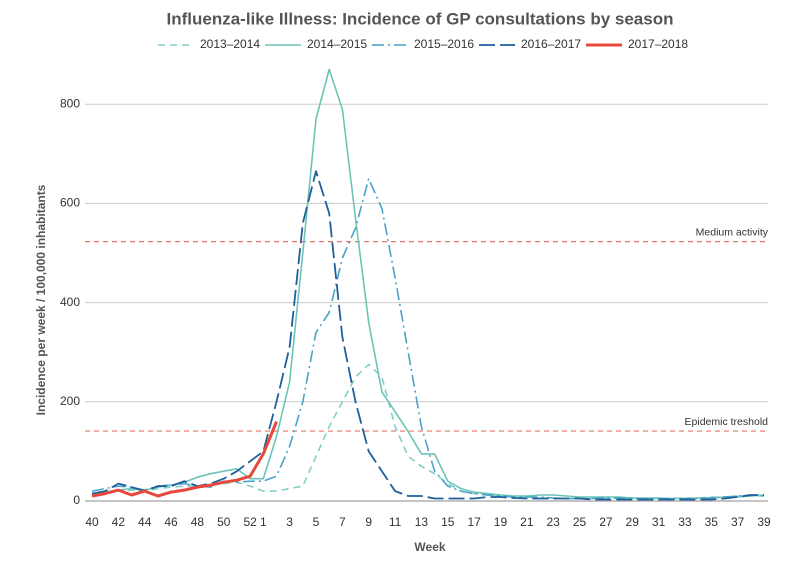 Image resolution: width=800 pixels, height=567 pixels. Describe the element at coordinates (145, 522) in the screenshot. I see `x-tick-label: 44` at that location.